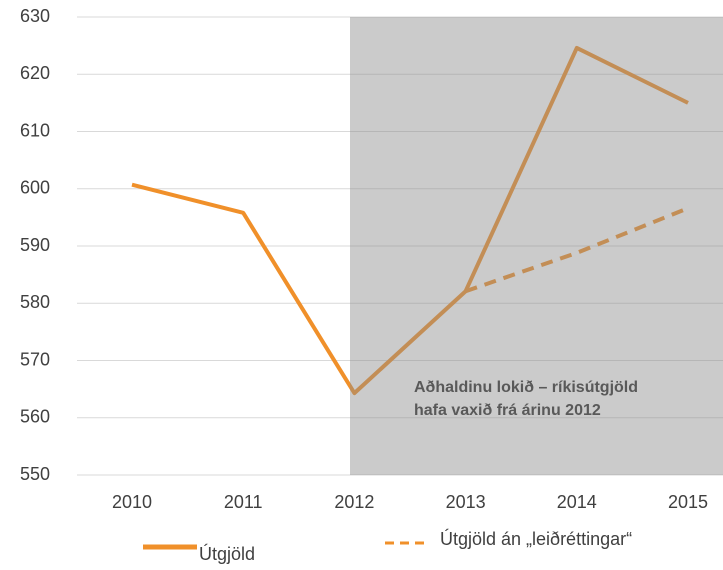 This screenshot has height=570, width=723. I want to click on y-tick-label: 580, so click(35, 302).